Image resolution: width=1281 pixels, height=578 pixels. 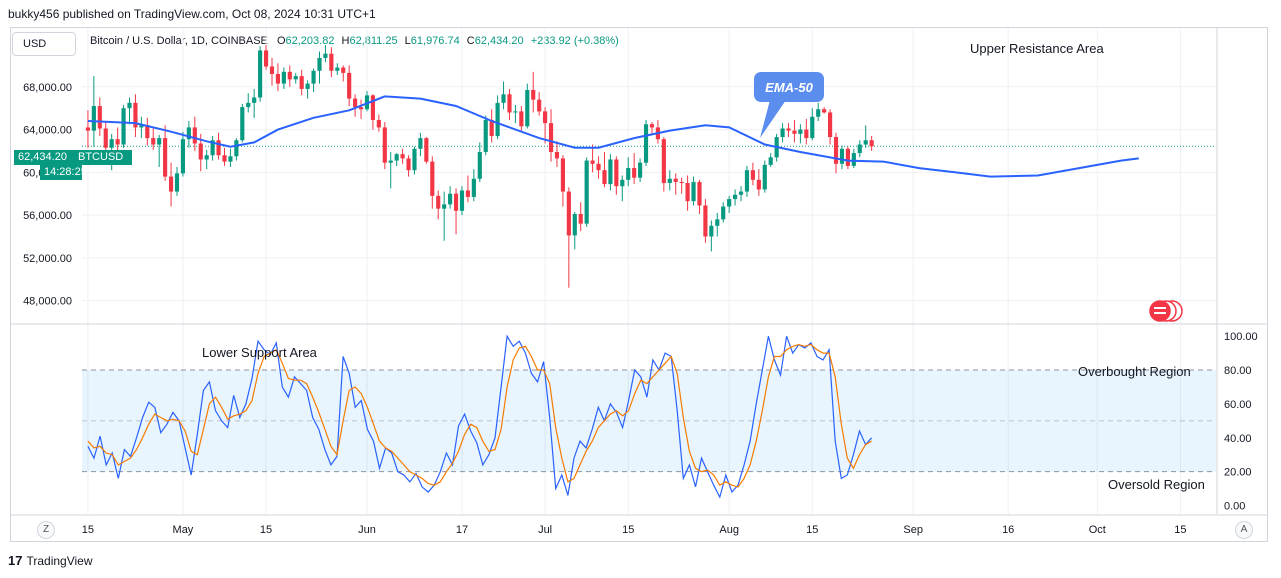 What do you see at coordinates (1244, 530) in the screenshot?
I see `auto-scale-button: A` at bounding box center [1244, 530].